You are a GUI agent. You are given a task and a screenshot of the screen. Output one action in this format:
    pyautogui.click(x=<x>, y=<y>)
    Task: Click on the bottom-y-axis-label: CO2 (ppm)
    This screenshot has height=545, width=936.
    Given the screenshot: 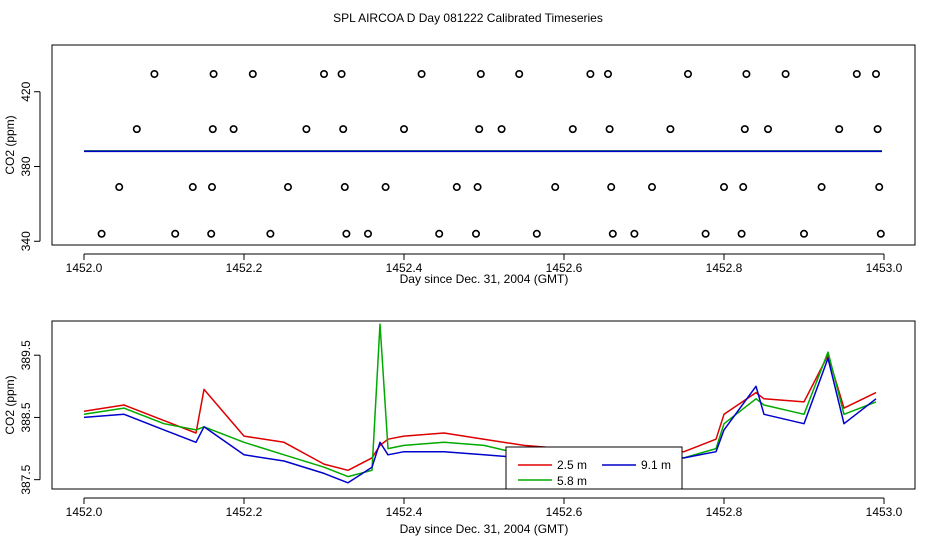 What is the action you would take?
    pyautogui.click(x=10, y=404)
    